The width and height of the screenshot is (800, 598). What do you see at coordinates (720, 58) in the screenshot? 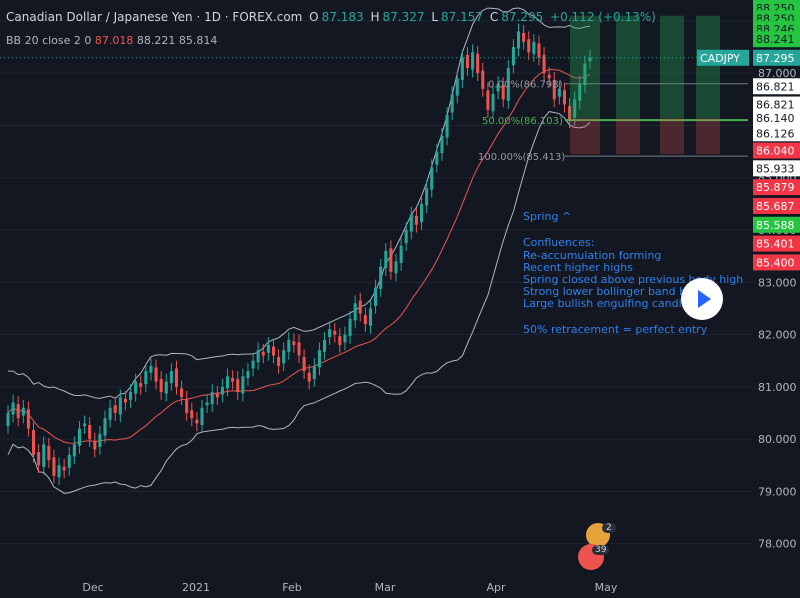
I see `price-label: CADJPY` at bounding box center [720, 58].